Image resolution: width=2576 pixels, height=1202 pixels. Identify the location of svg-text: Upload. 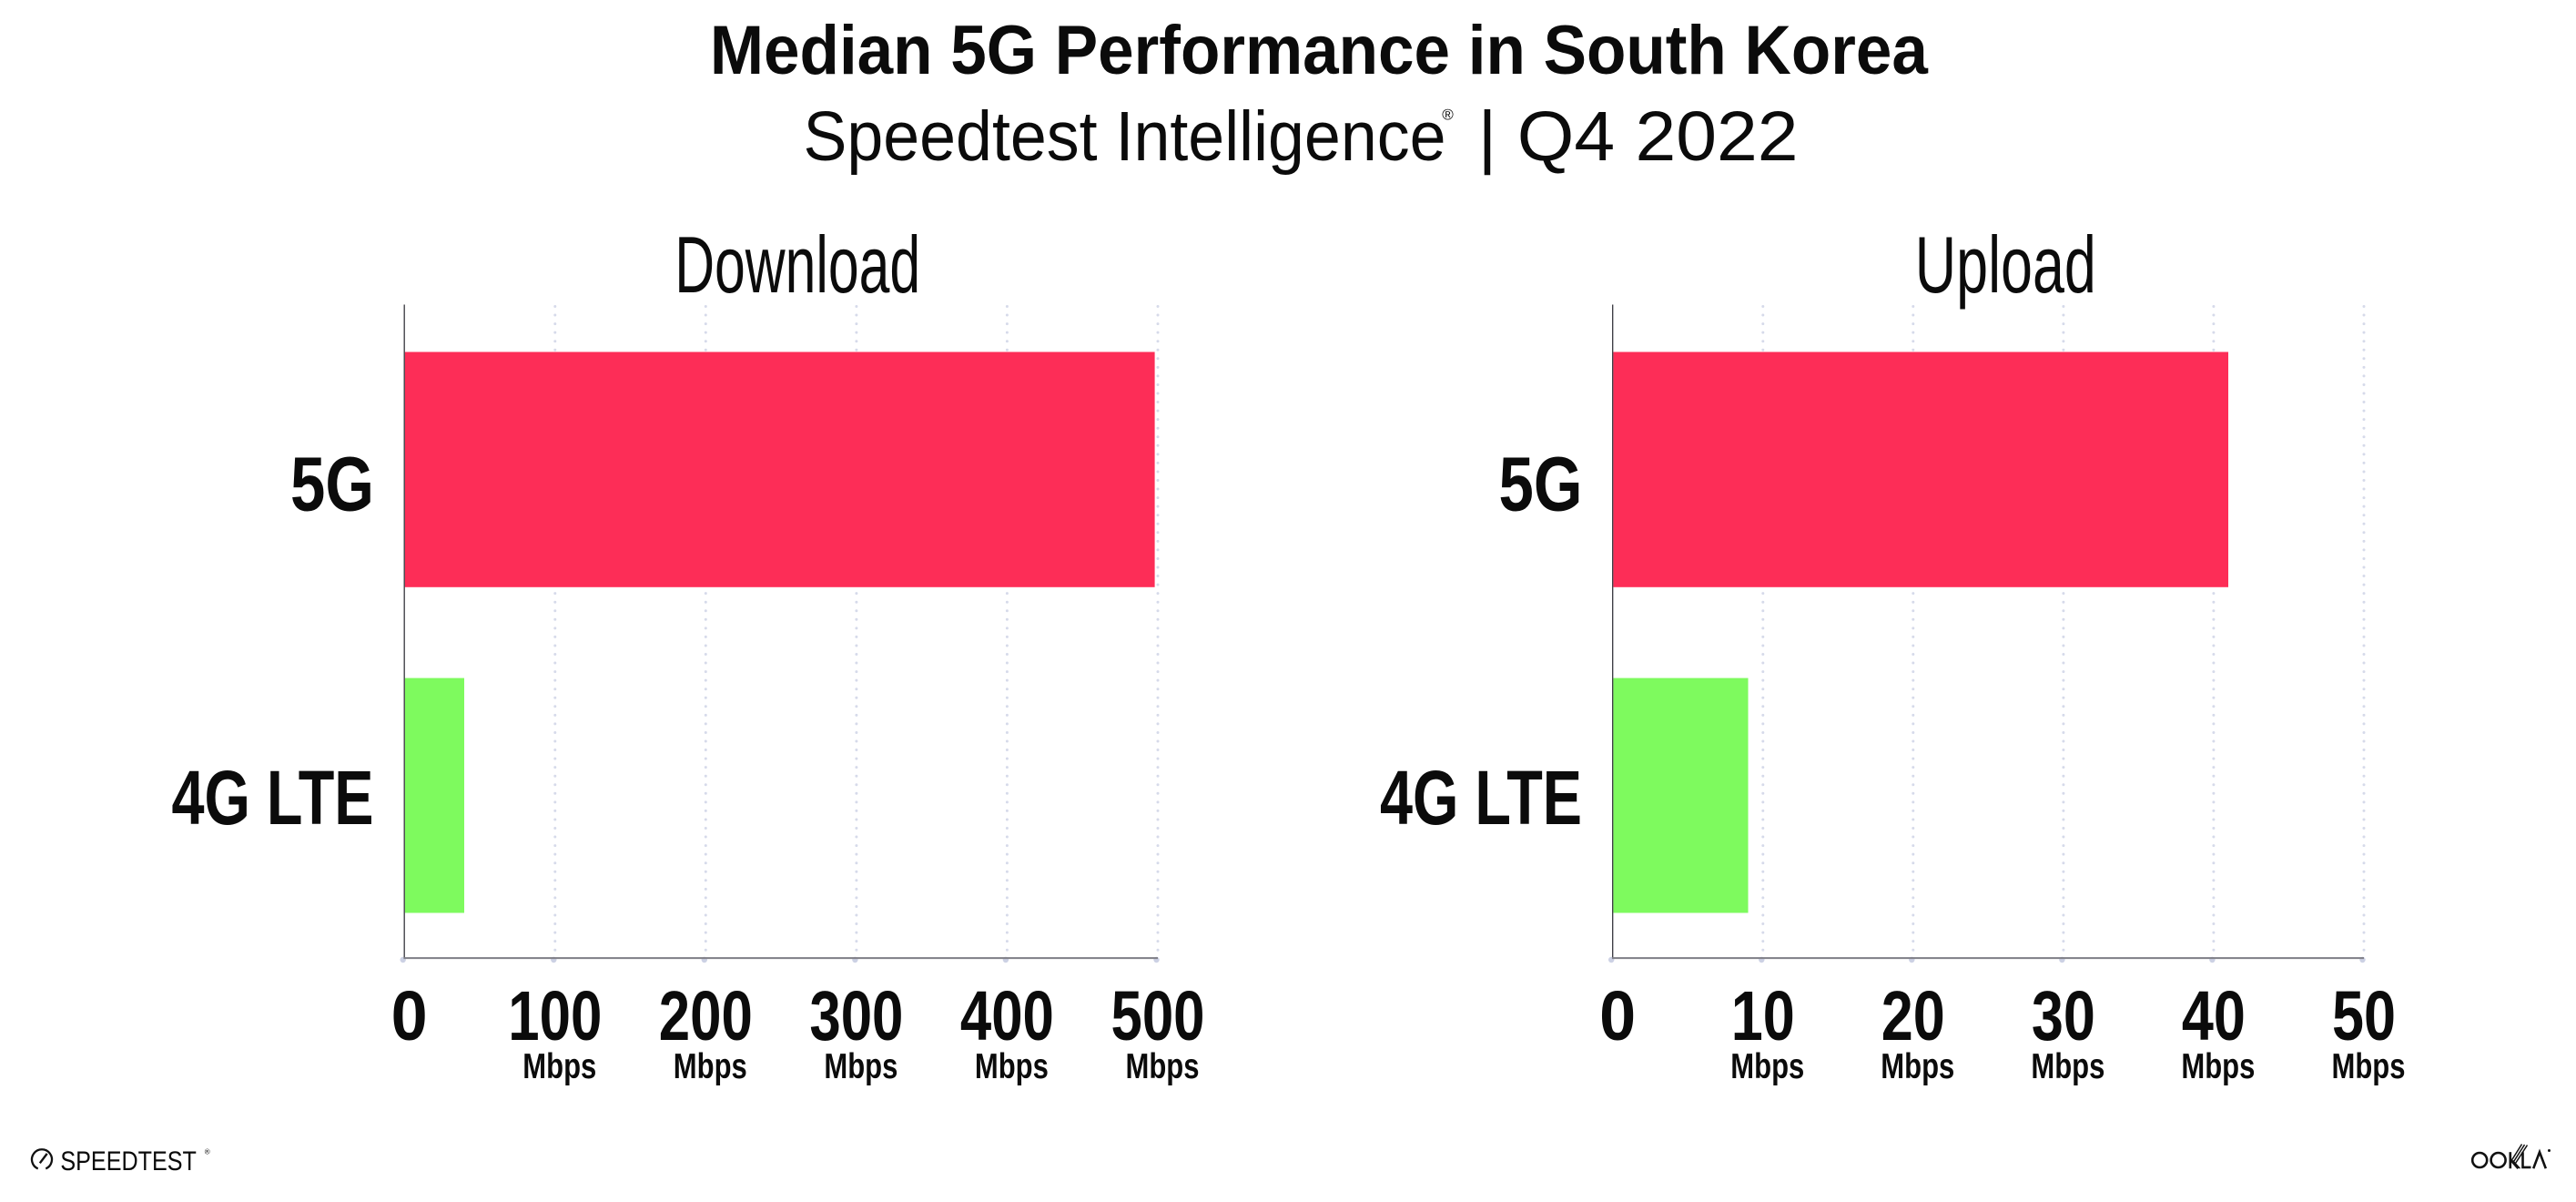
(2005, 264).